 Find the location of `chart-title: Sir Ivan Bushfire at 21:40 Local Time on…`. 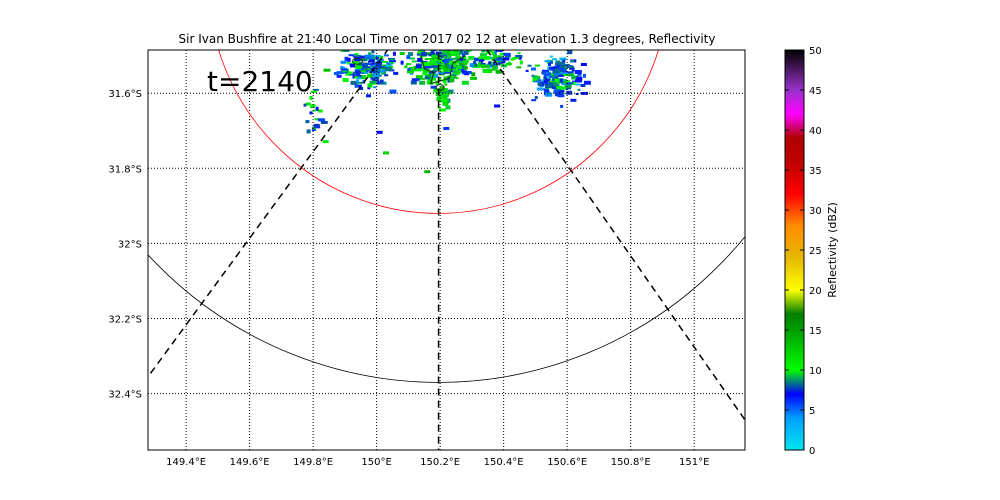

chart-title: Sir Ivan Bushfire at 21:40 Local Time on… is located at coordinates (447, 39).